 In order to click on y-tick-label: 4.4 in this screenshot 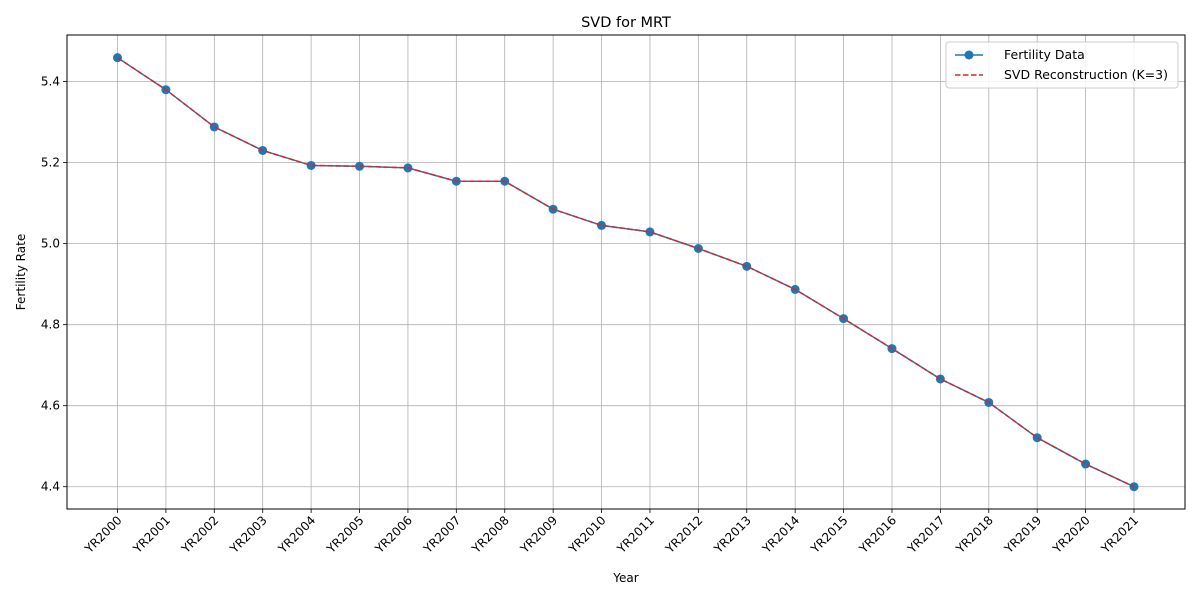, I will do `click(50, 487)`.